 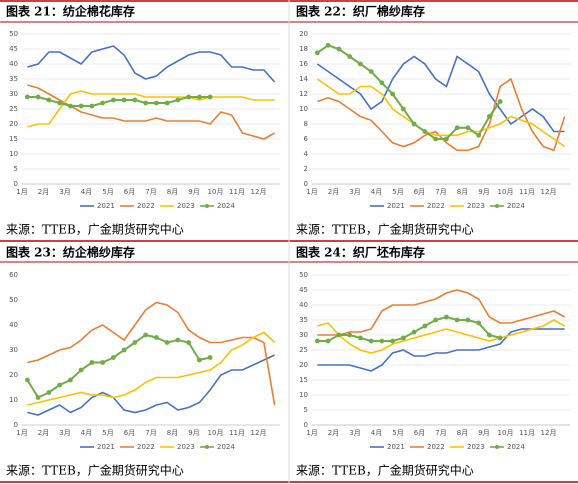 I want to click on x-tick-label: 8月, so click(x=172, y=192).